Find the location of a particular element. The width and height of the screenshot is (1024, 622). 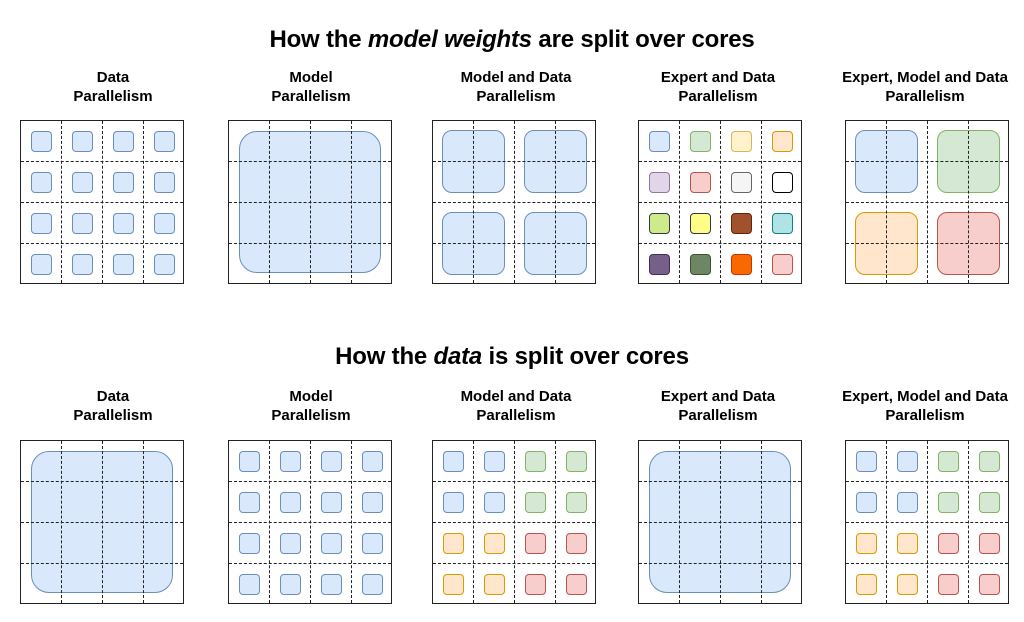

data-title-emphasis: data is located at coordinates (458, 356).